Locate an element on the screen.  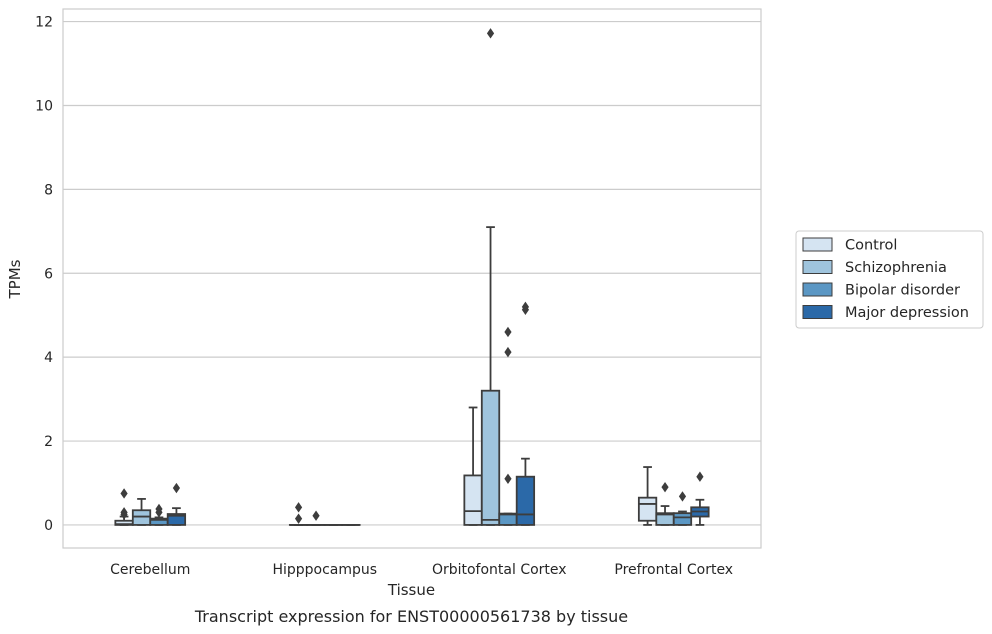
legend-label: Bipolar disorder is located at coordinates (902, 291).